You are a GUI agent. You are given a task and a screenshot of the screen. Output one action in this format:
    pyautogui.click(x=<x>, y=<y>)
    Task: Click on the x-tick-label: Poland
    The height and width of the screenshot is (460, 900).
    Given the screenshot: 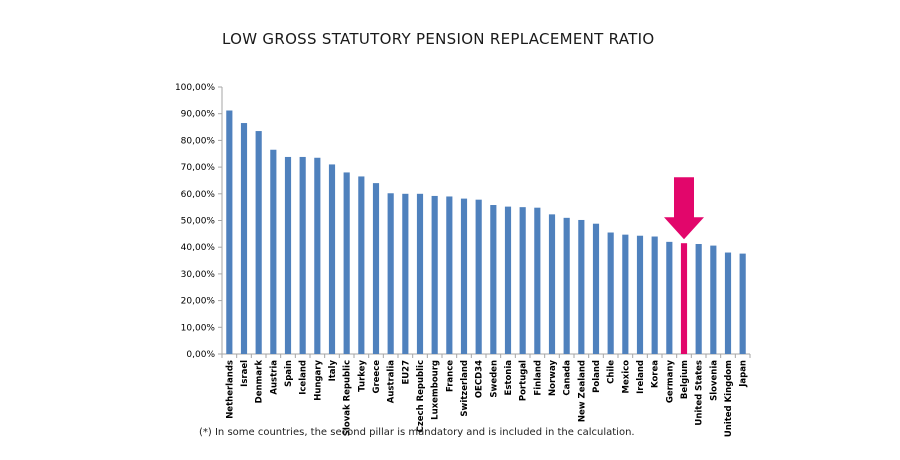 What is the action you would take?
    pyautogui.click(x=597, y=376)
    